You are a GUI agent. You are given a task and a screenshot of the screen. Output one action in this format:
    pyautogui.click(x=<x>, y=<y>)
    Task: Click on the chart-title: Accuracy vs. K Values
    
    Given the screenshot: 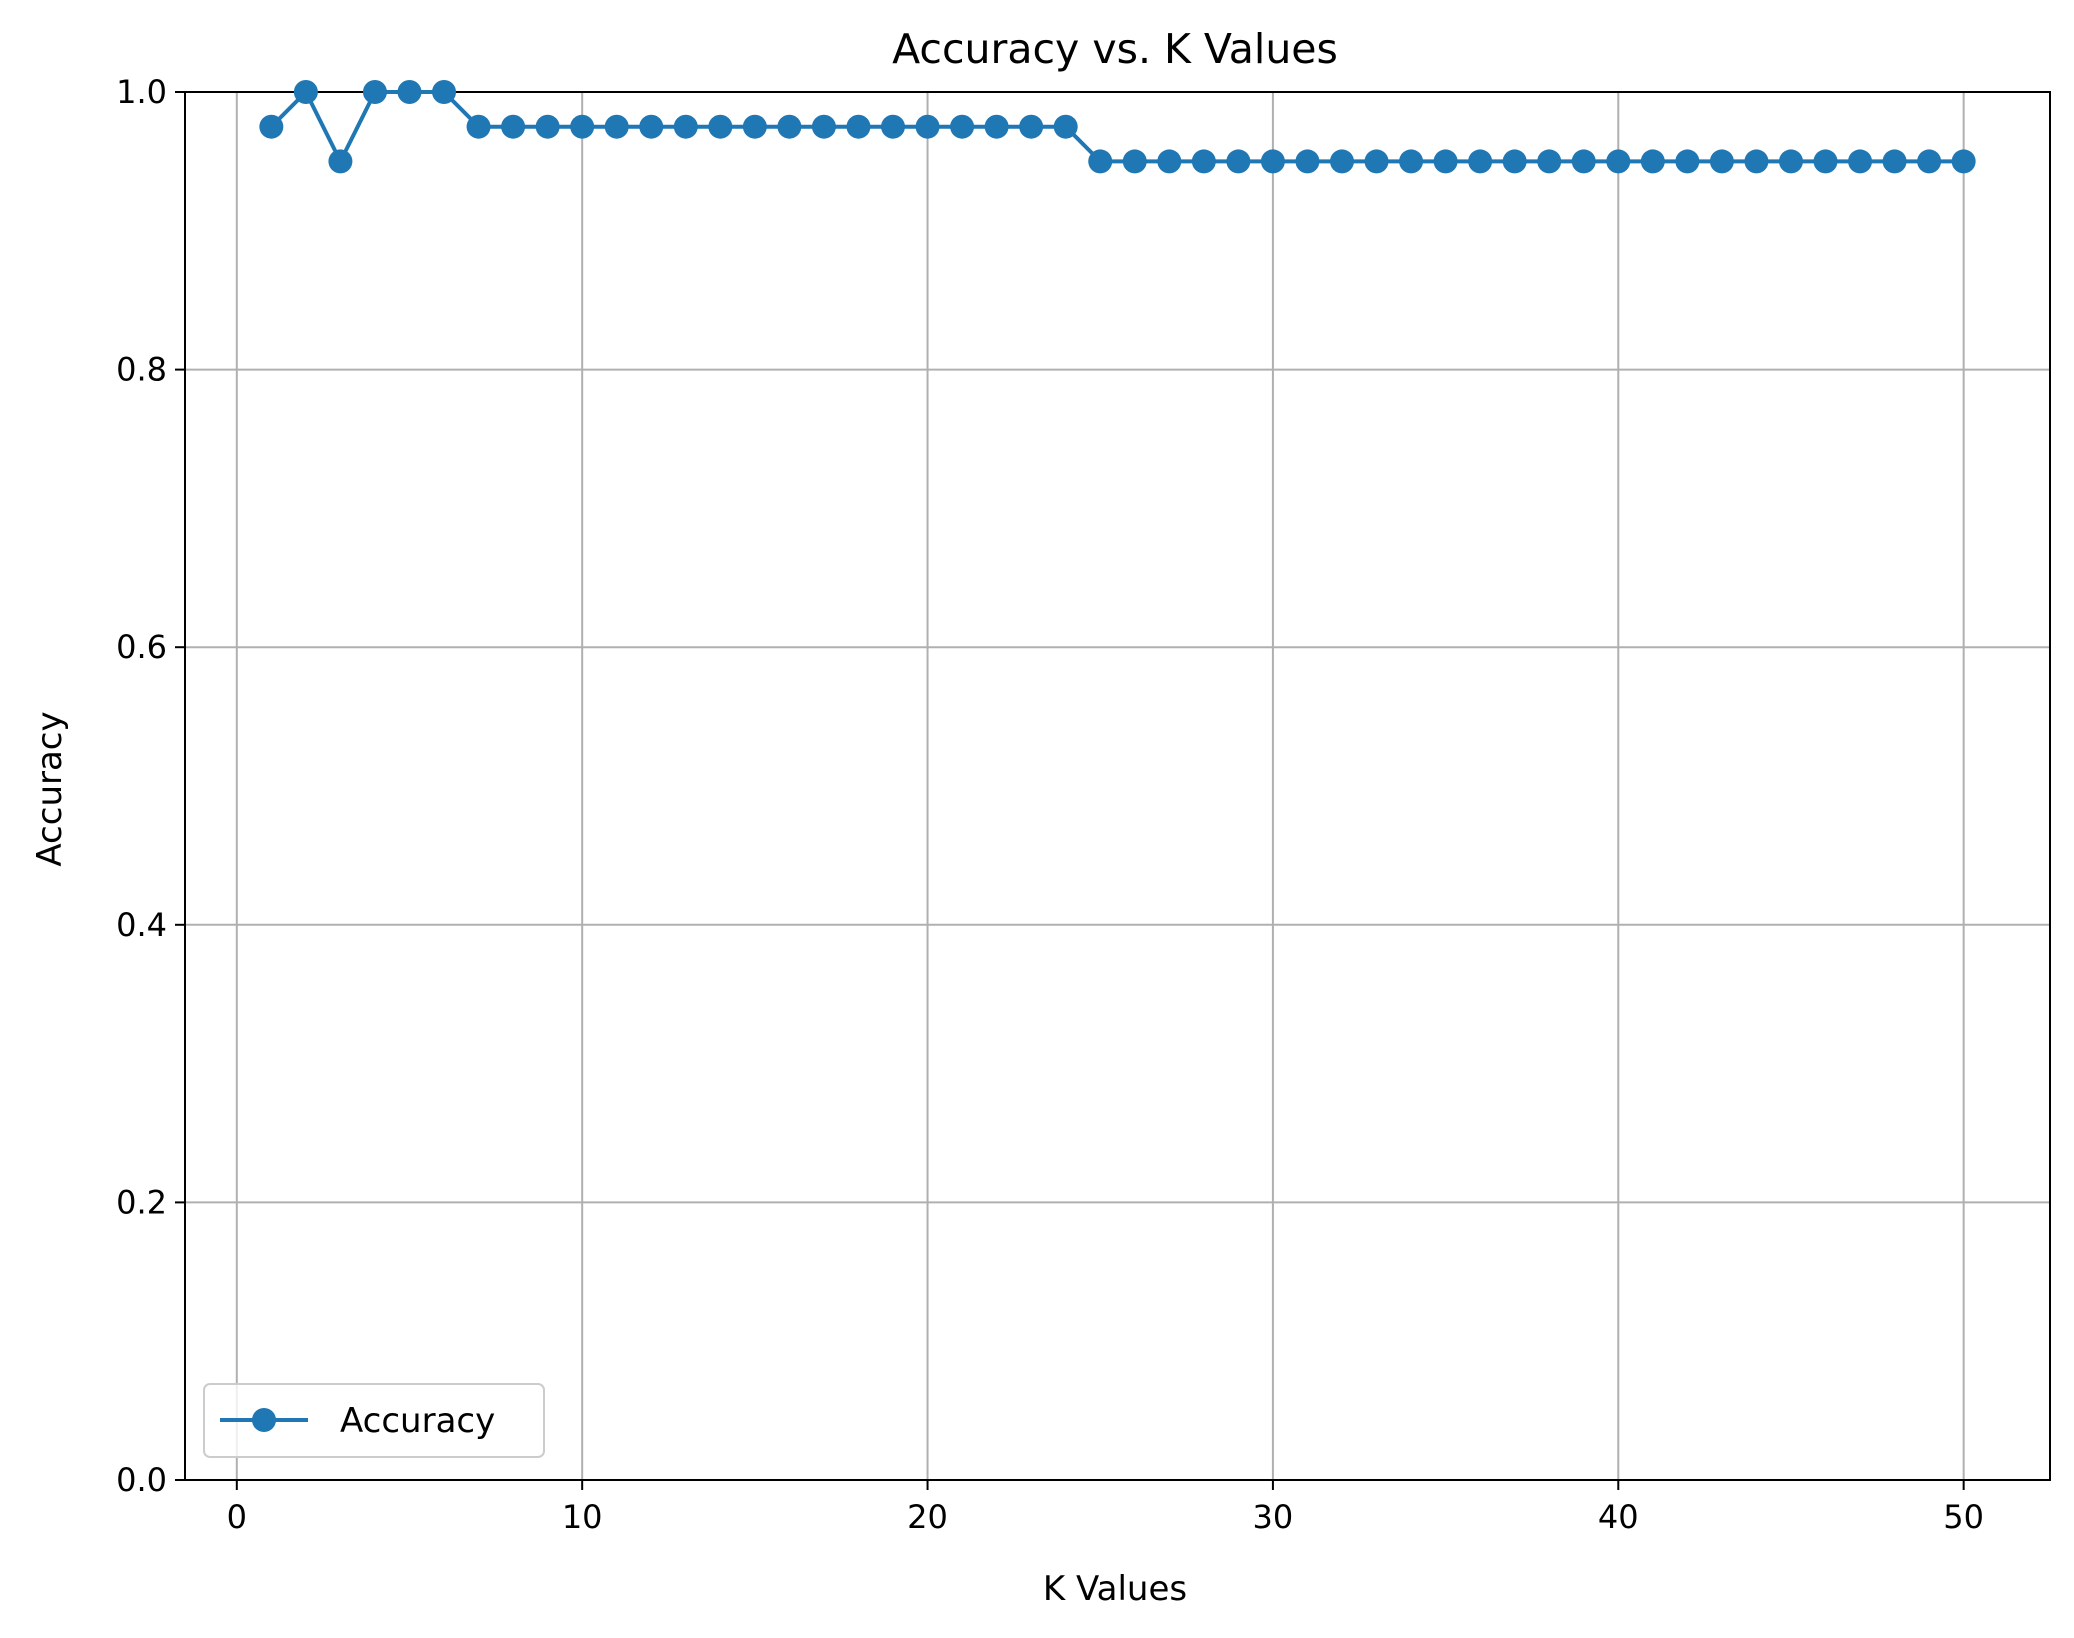 What is the action you would take?
    pyautogui.click(x=1115, y=49)
    